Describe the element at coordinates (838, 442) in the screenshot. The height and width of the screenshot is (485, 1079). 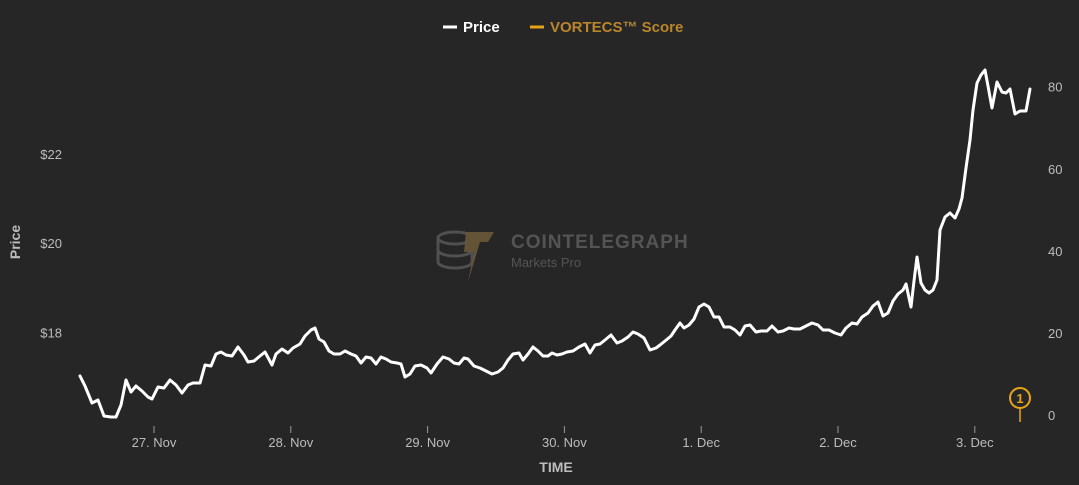
I see `x-tick-label: 2. Dec` at that location.